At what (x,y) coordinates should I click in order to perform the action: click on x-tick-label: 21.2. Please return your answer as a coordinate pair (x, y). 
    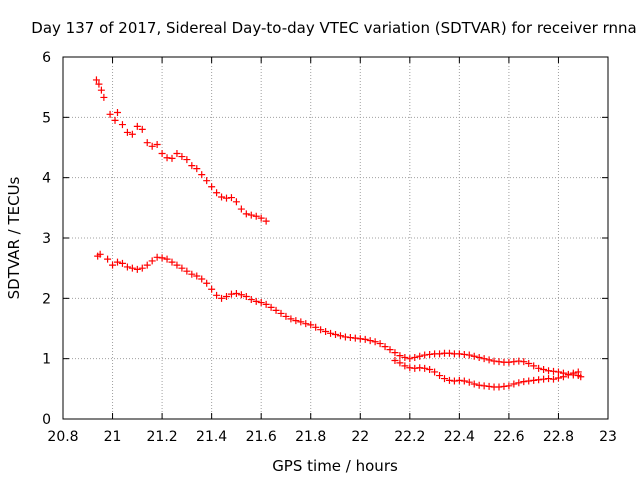
    Looking at the image, I should click on (162, 437).